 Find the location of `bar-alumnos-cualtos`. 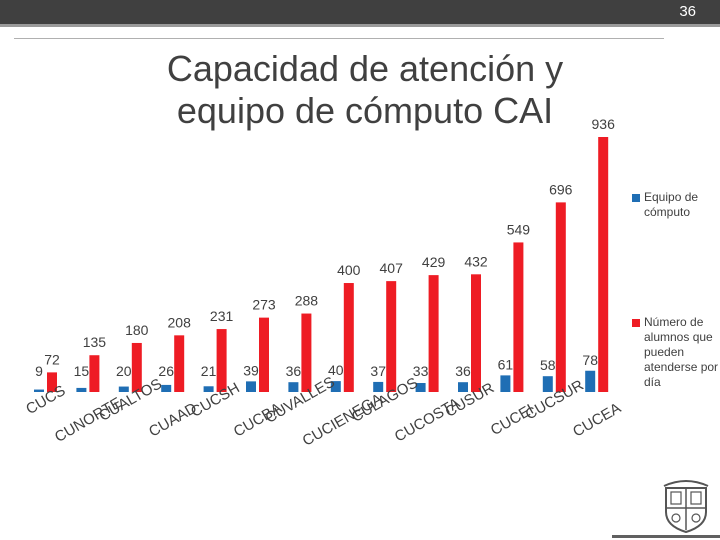

bar-alumnos-cualtos is located at coordinates (136, 367).